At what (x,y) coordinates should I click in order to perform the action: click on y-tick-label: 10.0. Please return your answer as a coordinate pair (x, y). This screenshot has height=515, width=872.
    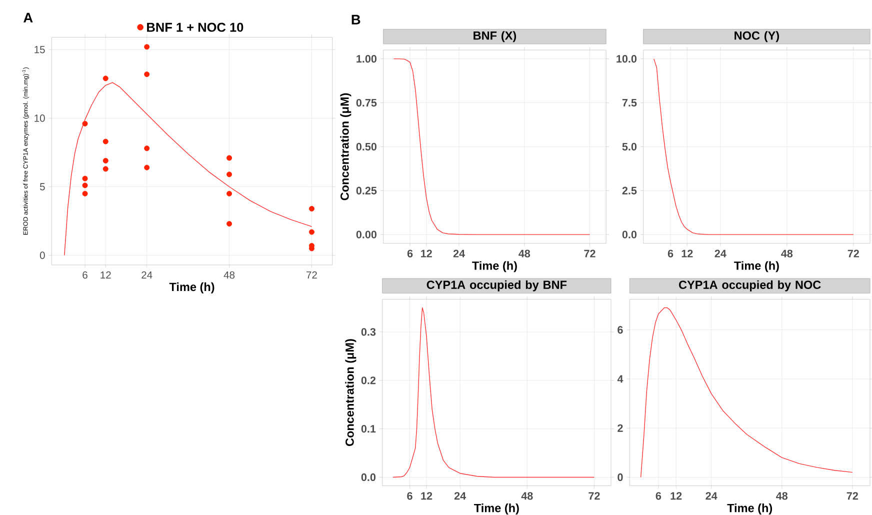
    Looking at the image, I should click on (626, 58).